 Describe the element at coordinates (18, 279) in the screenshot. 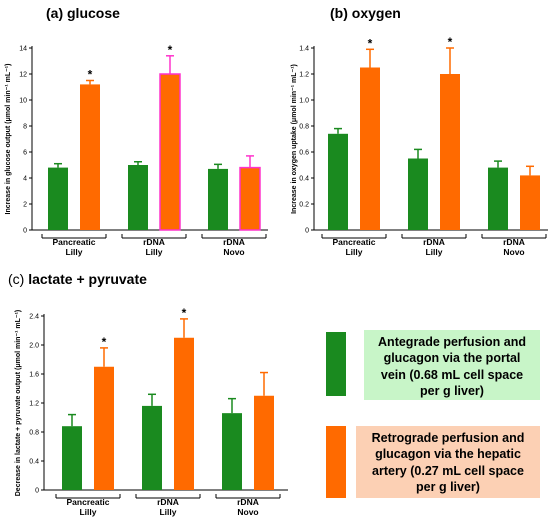

I see `chart-title-label: (c)` at that location.